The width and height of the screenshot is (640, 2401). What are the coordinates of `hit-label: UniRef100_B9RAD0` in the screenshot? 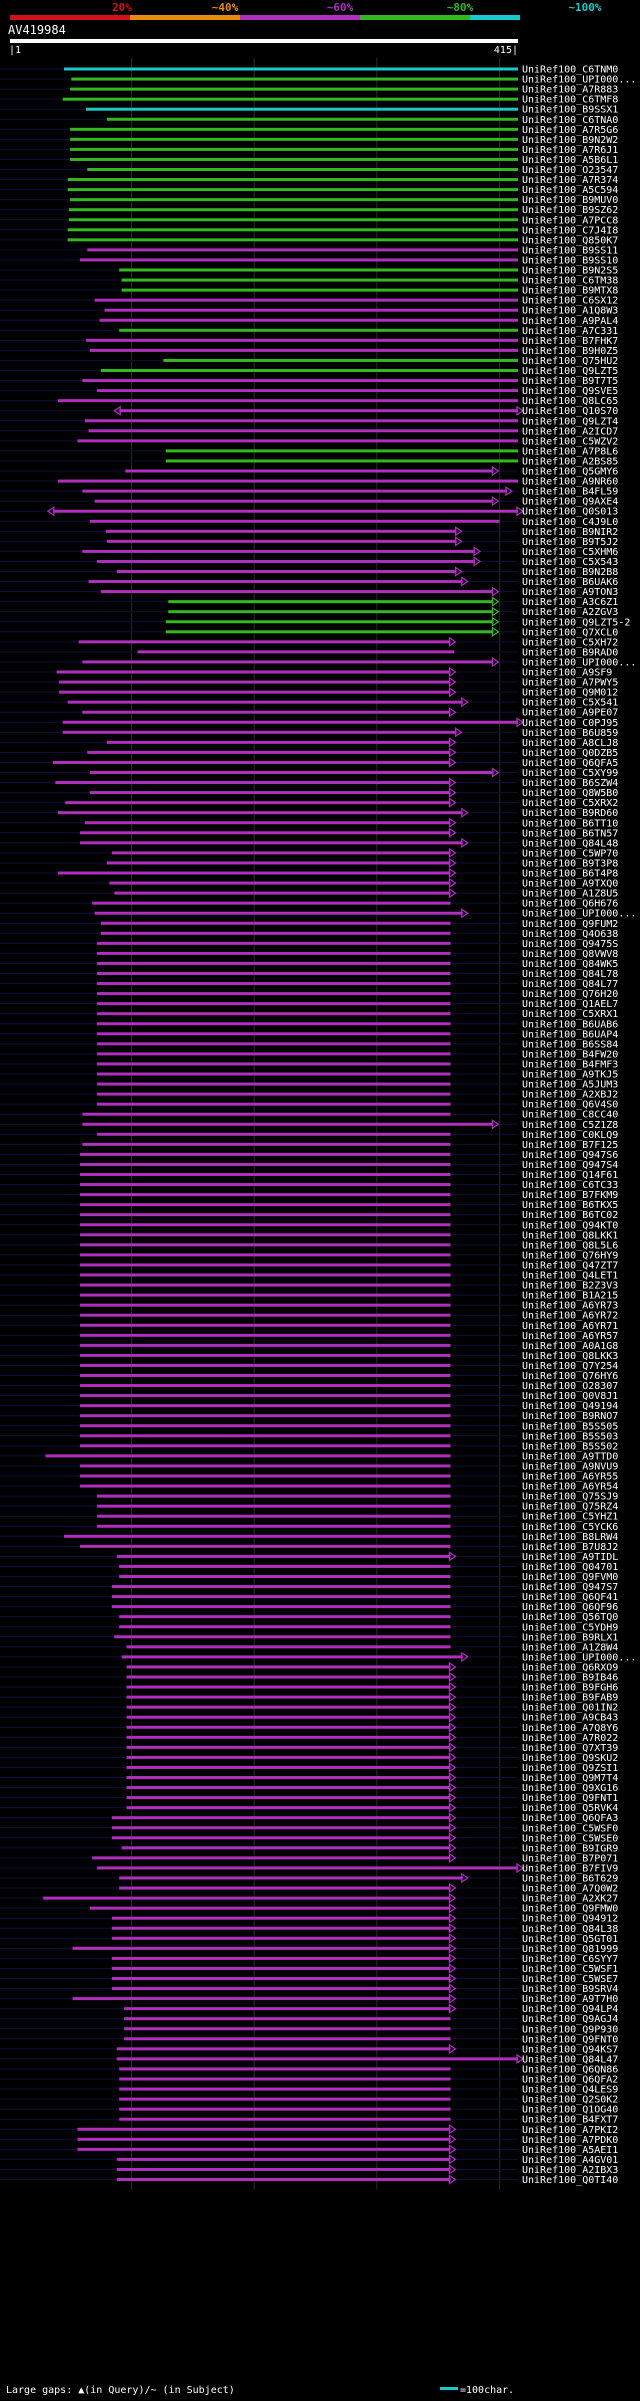 It's located at (570, 652).